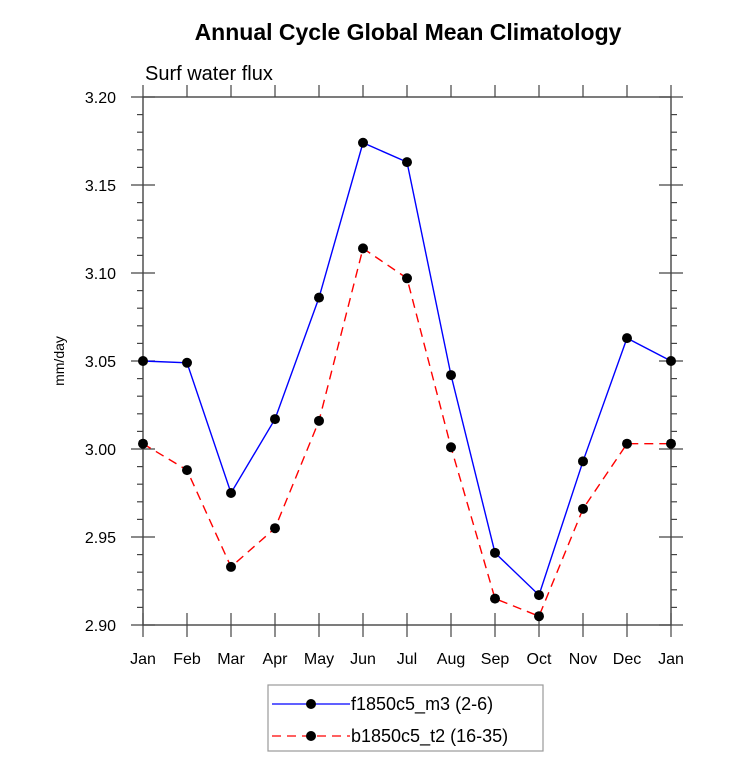 The image size is (733, 777). Describe the element at coordinates (100, 186) in the screenshot. I see `y-tick-label: 3.15` at that location.